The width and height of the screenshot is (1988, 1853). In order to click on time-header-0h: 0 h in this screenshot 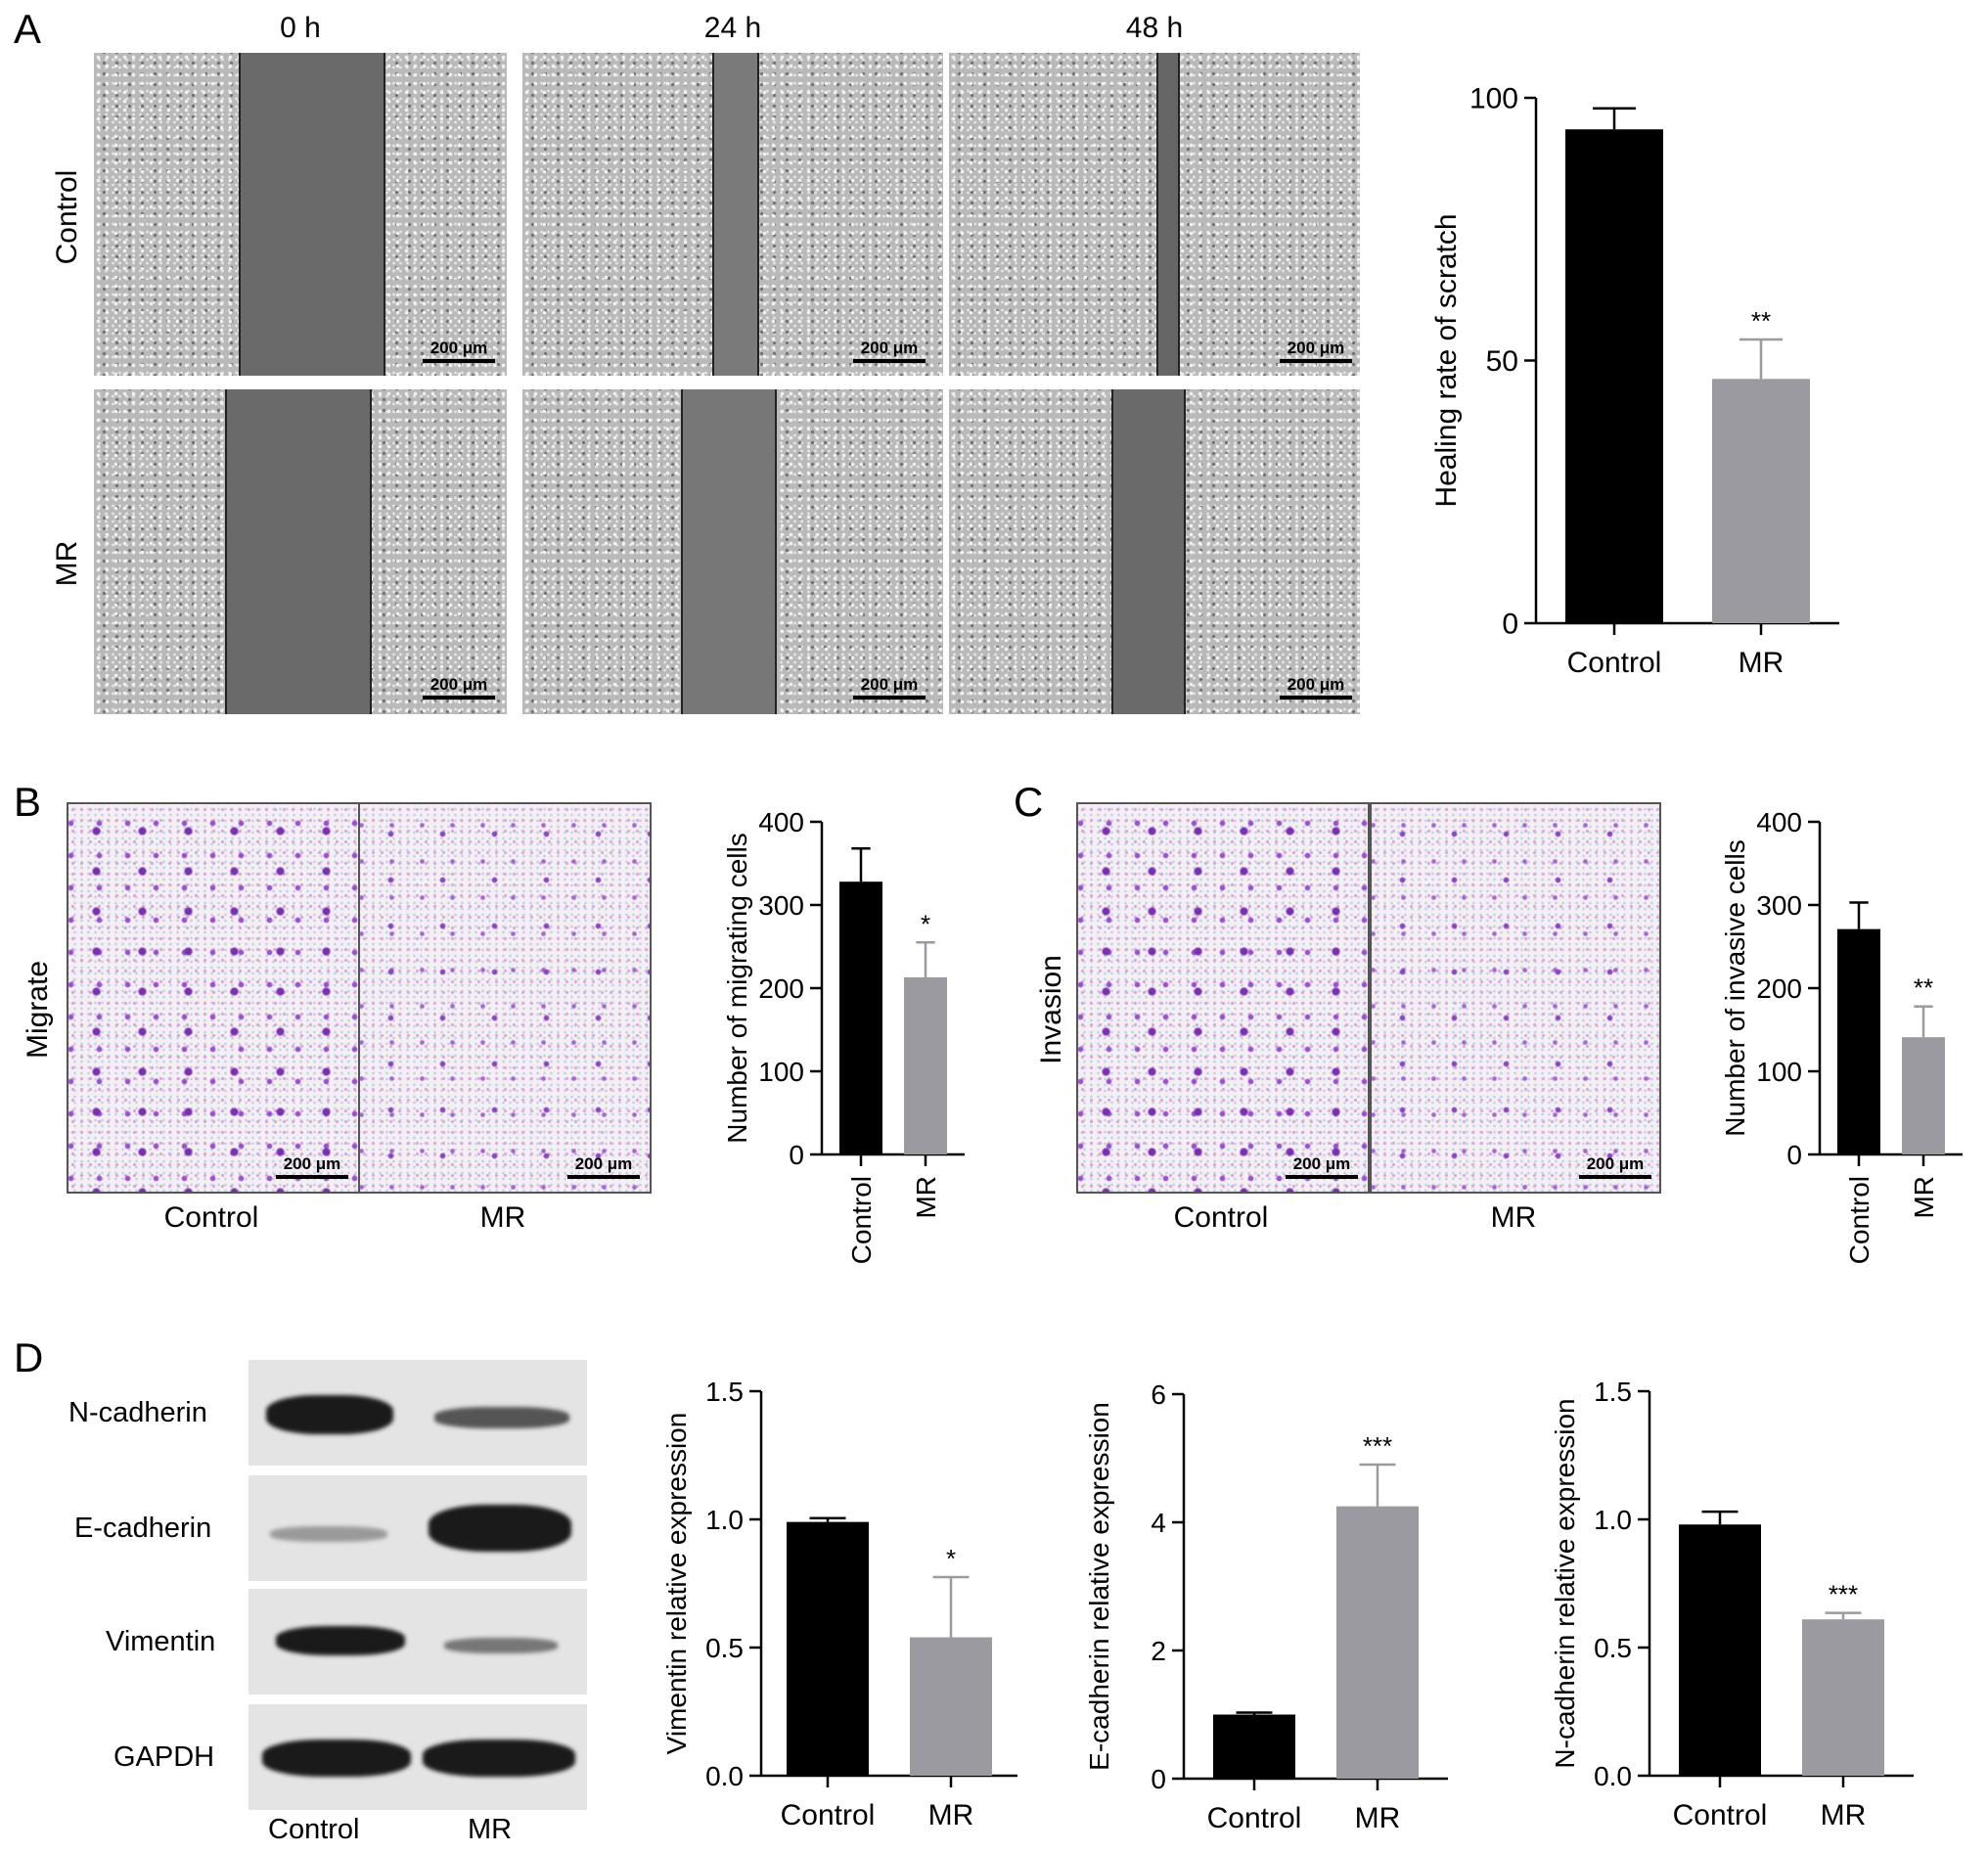, I will do `click(301, 28)`.